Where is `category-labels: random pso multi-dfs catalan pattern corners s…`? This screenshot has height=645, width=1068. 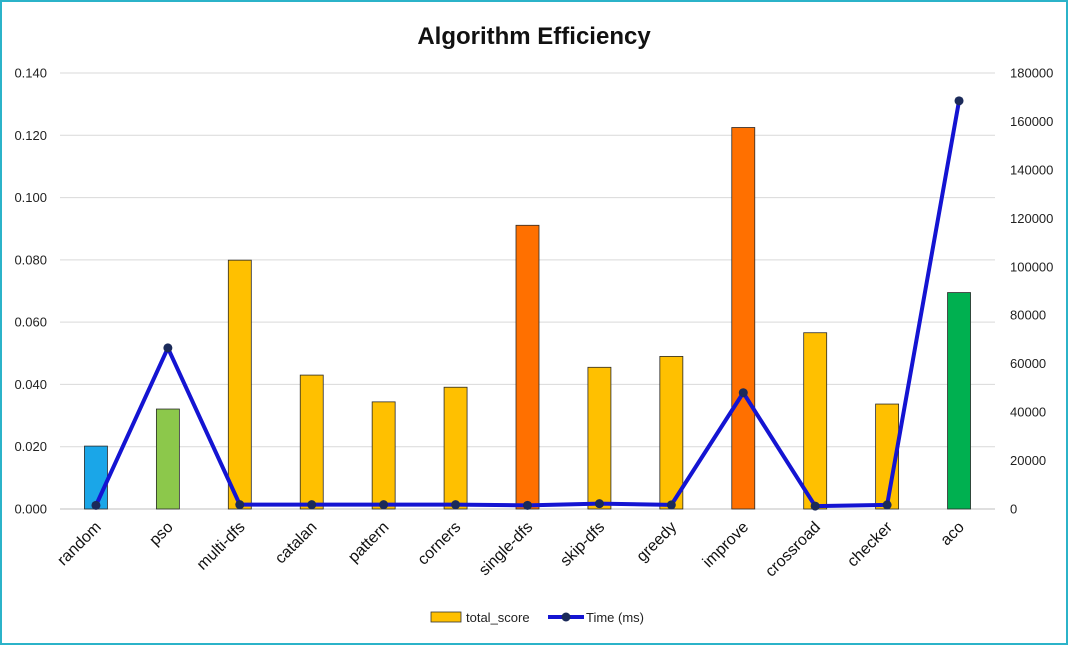 category-labels: random pso multi-dfs catalan pattern corners s… is located at coordinates (511, 549).